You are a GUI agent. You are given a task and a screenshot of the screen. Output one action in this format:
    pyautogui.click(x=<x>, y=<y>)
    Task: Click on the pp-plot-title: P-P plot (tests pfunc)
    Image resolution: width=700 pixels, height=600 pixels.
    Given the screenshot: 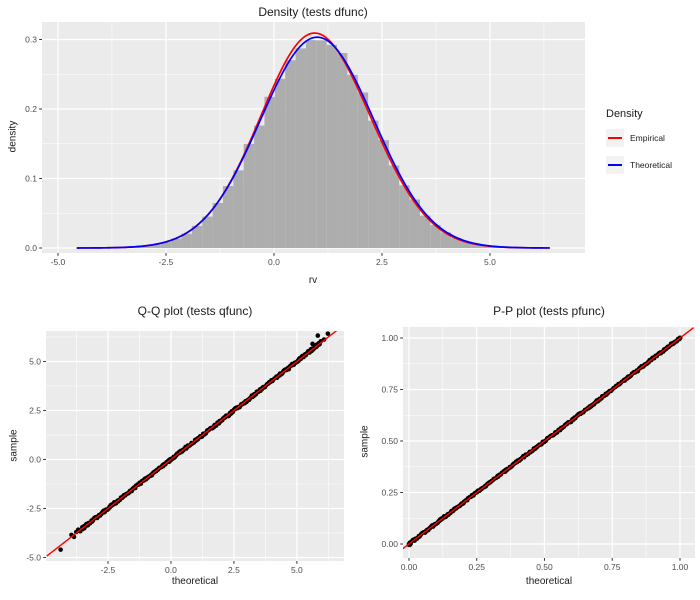 What is the action you would take?
    pyautogui.click(x=549, y=311)
    